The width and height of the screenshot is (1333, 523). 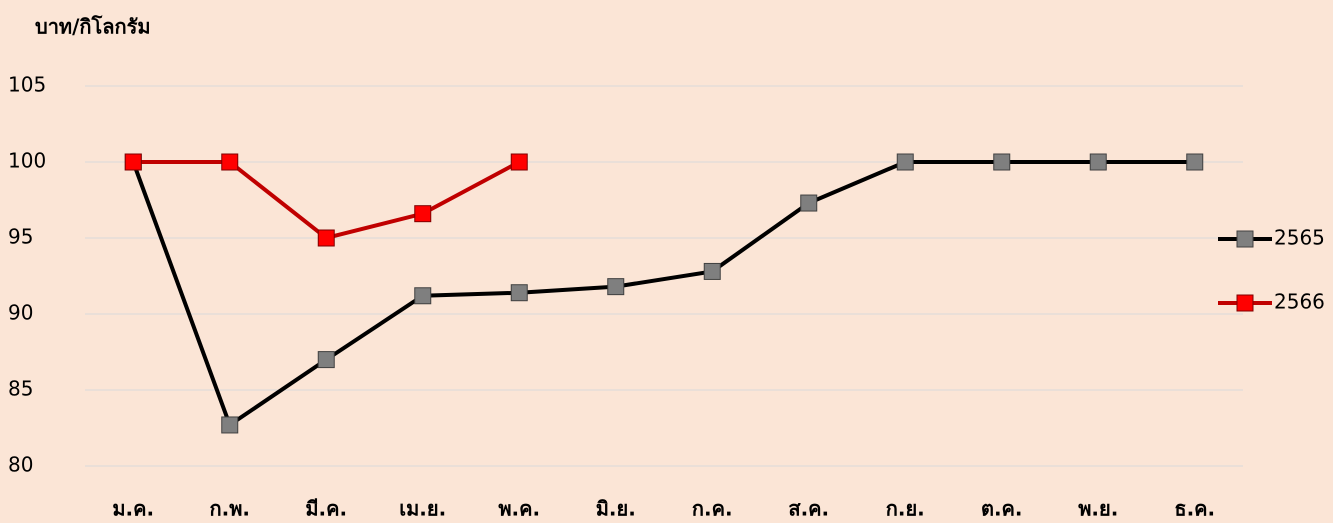 What do you see at coordinates (616, 509) in the screenshot?
I see `x-tick-label: มิ.ย.` at bounding box center [616, 509].